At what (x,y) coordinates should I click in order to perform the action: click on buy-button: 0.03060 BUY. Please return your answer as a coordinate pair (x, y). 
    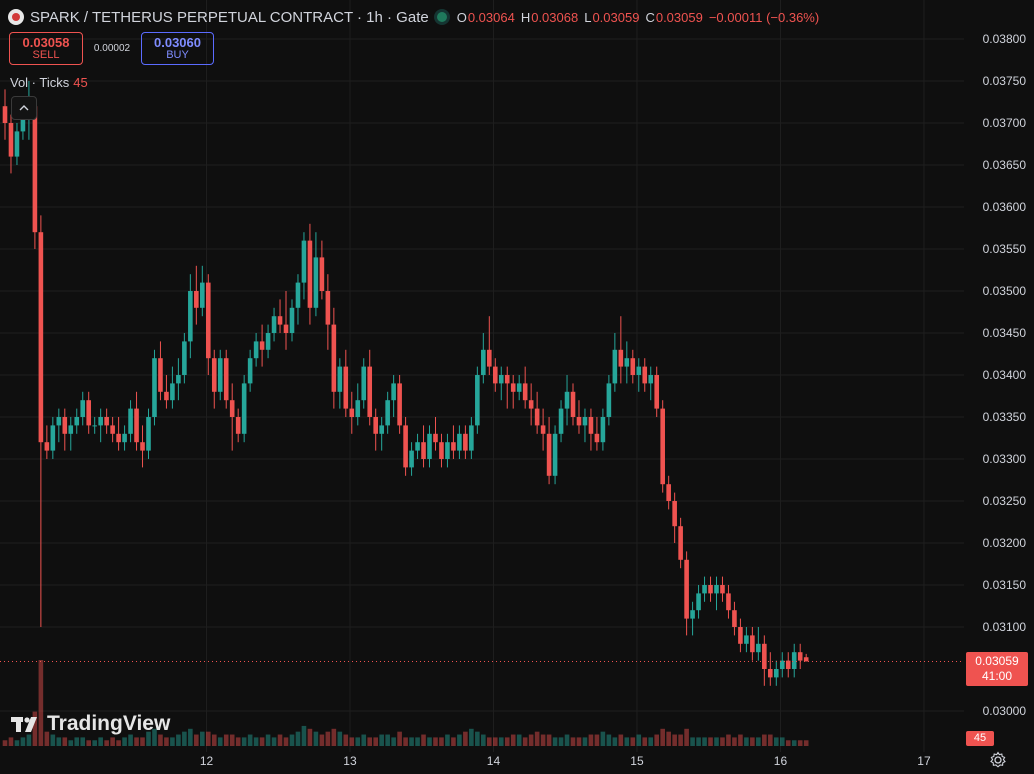
    Looking at the image, I should click on (177, 48).